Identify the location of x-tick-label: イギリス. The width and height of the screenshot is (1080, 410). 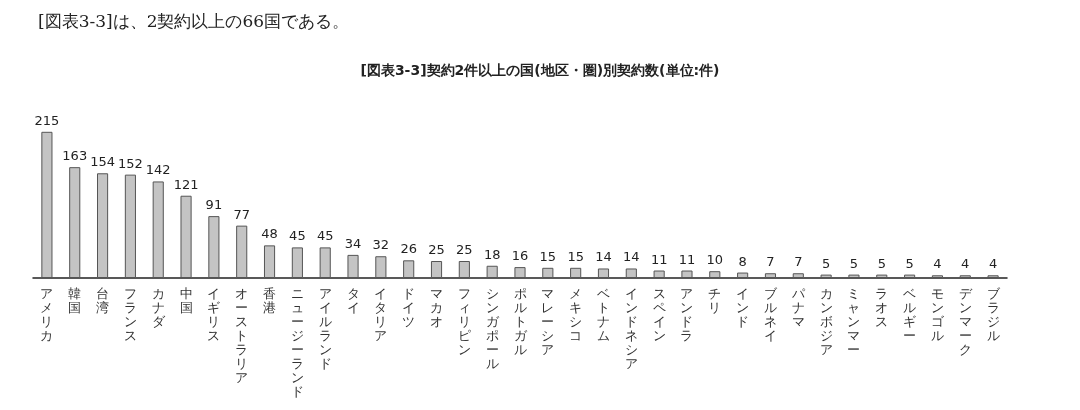
(214, 314).